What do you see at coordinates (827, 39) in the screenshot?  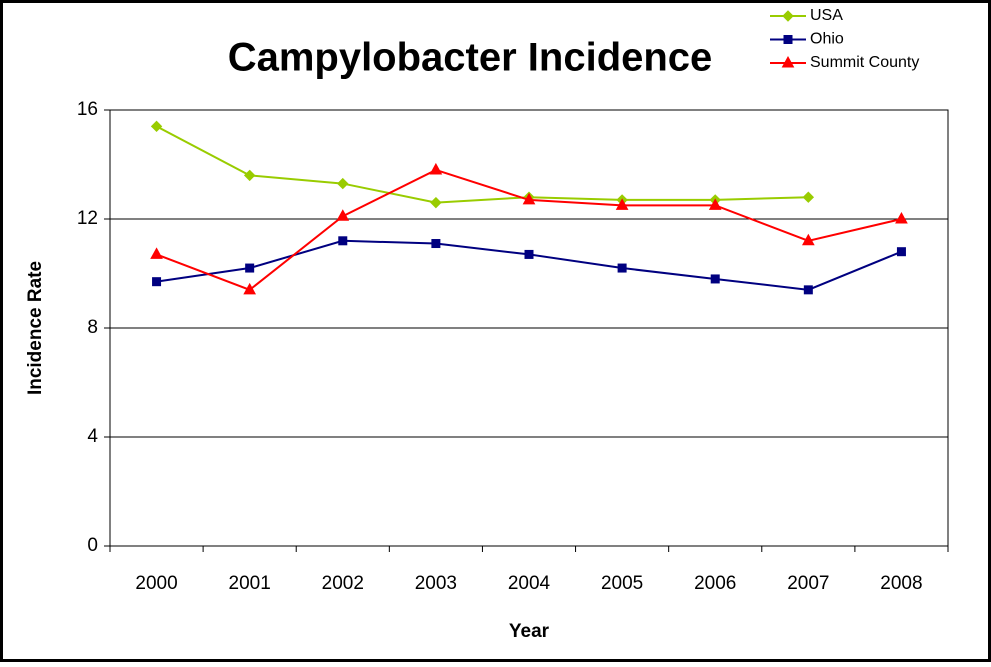 I see `legend-label: Ohio` at bounding box center [827, 39].